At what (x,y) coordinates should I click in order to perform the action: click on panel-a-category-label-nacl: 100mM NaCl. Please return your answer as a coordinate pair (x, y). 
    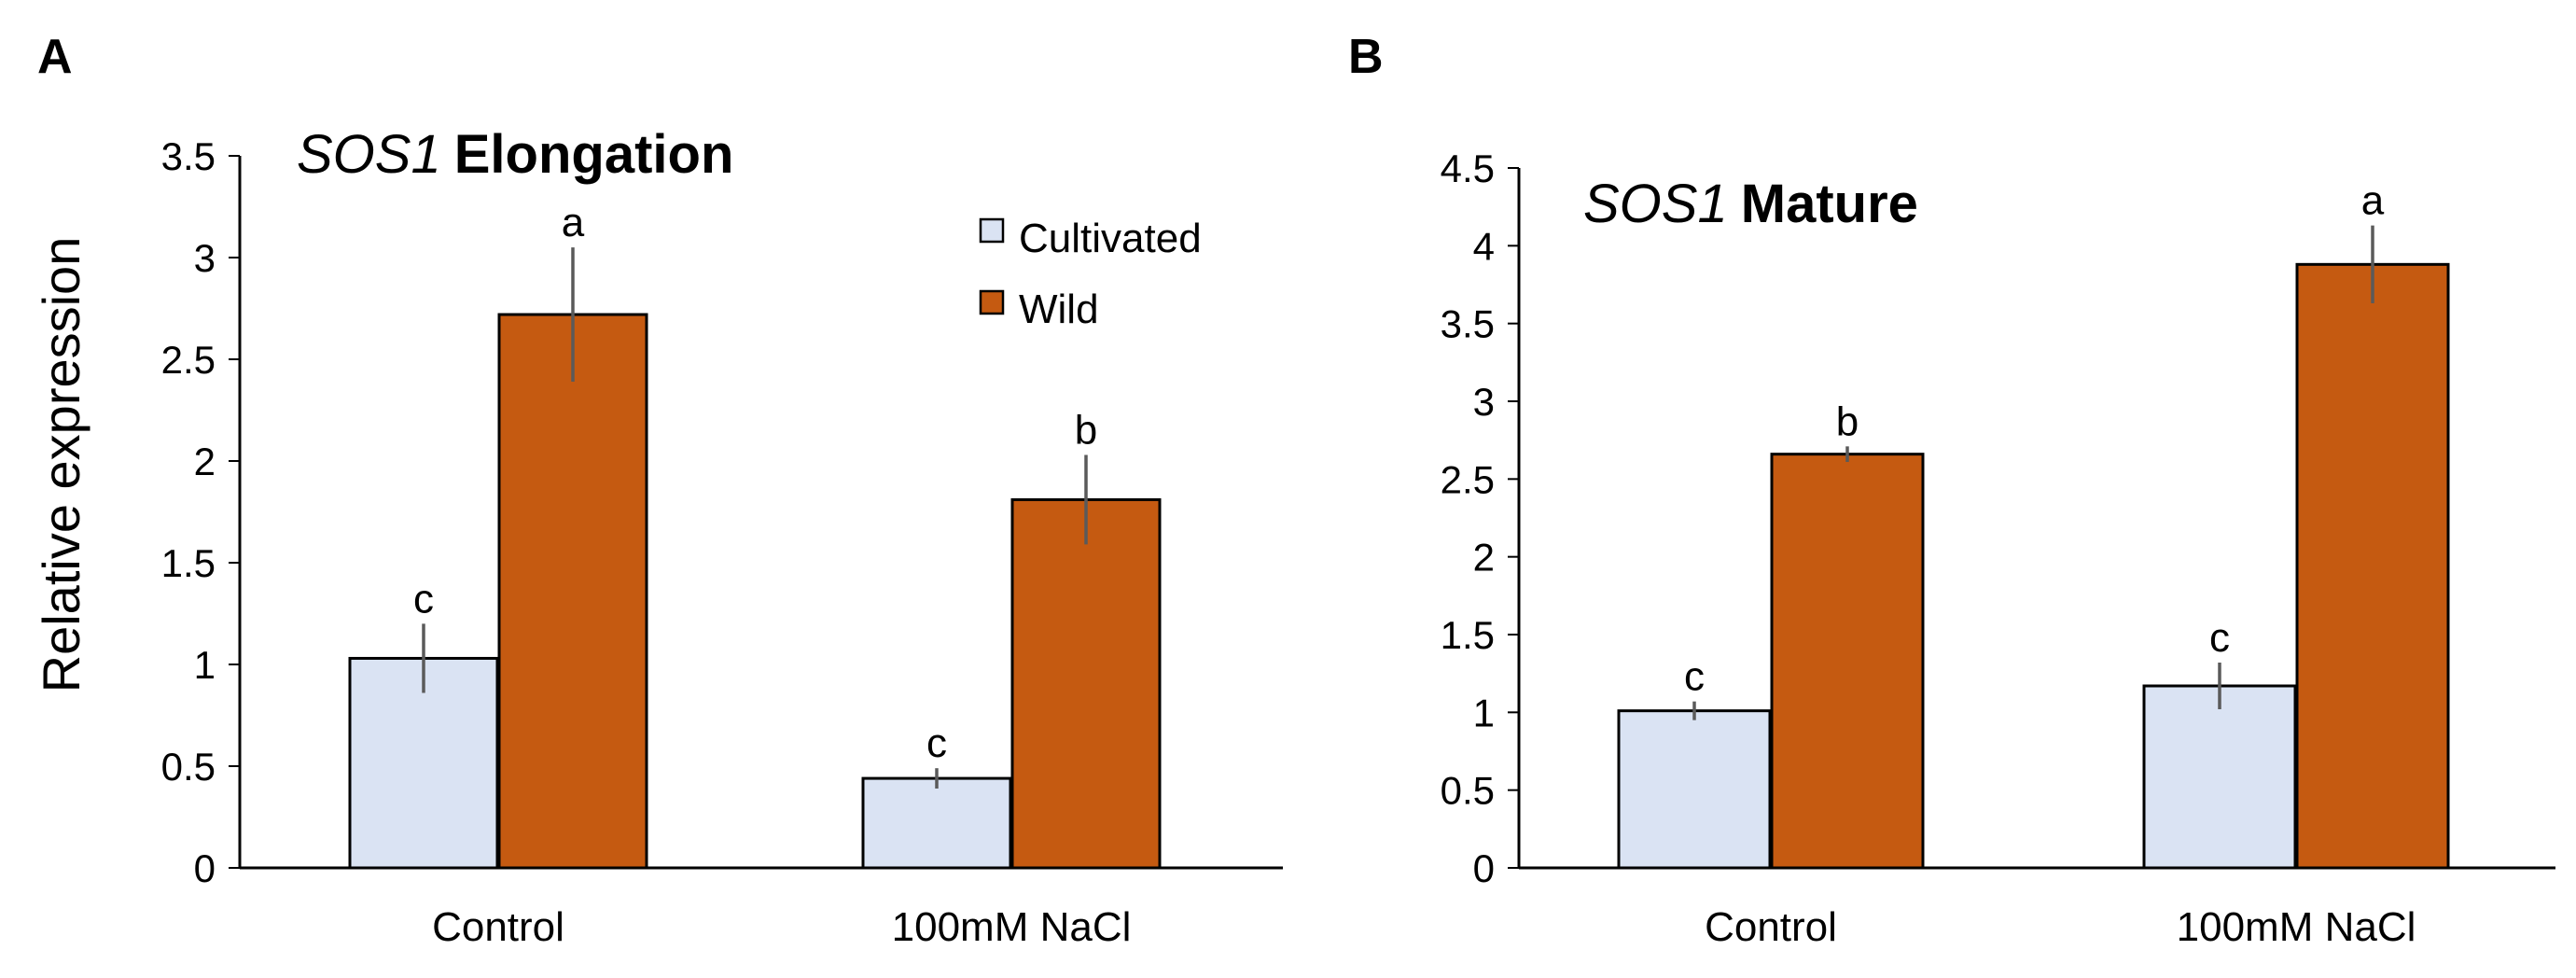
    Looking at the image, I should click on (1012, 927).